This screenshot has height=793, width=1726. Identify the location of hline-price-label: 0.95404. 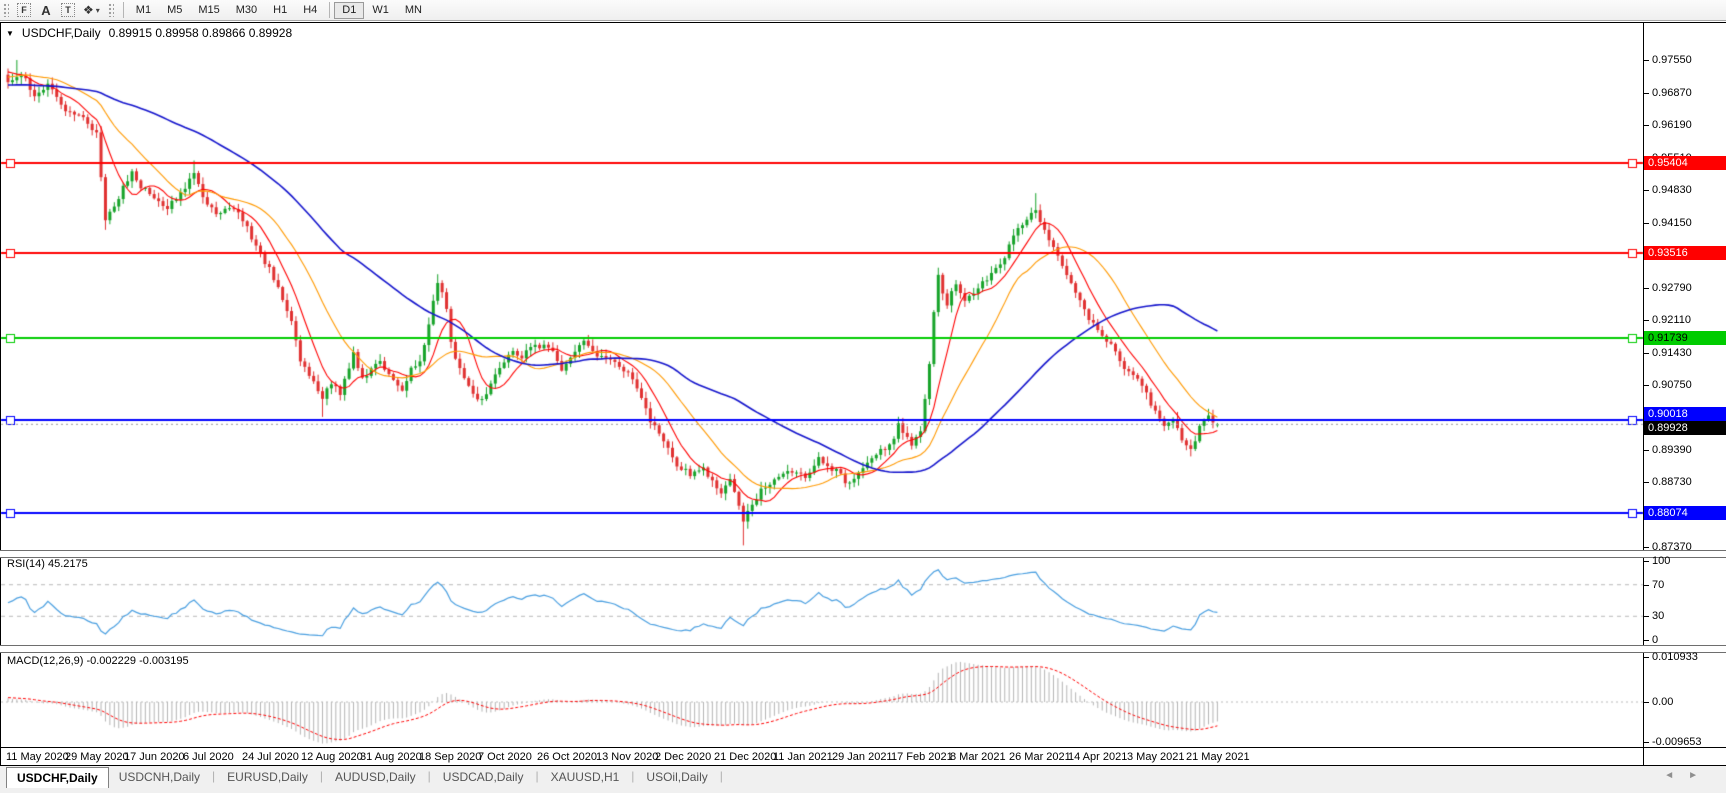
(1685, 163).